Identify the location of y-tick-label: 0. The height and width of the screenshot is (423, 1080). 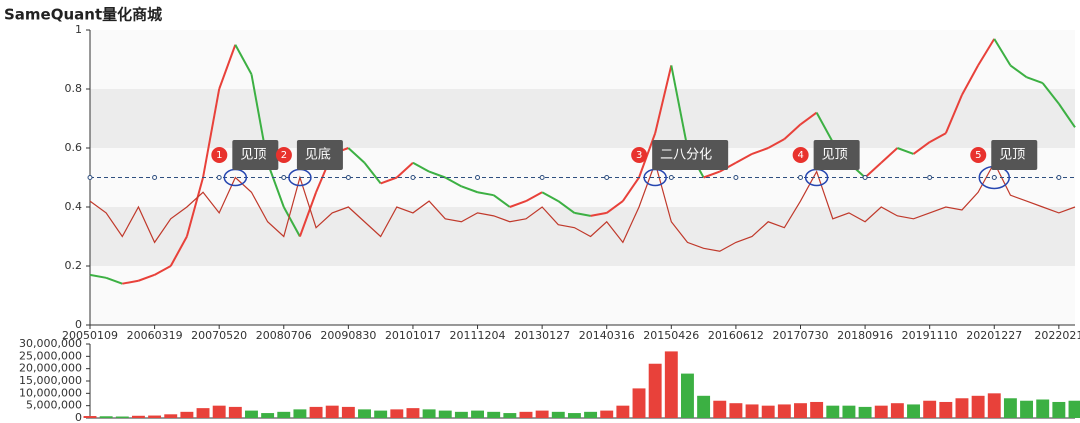
(78, 324).